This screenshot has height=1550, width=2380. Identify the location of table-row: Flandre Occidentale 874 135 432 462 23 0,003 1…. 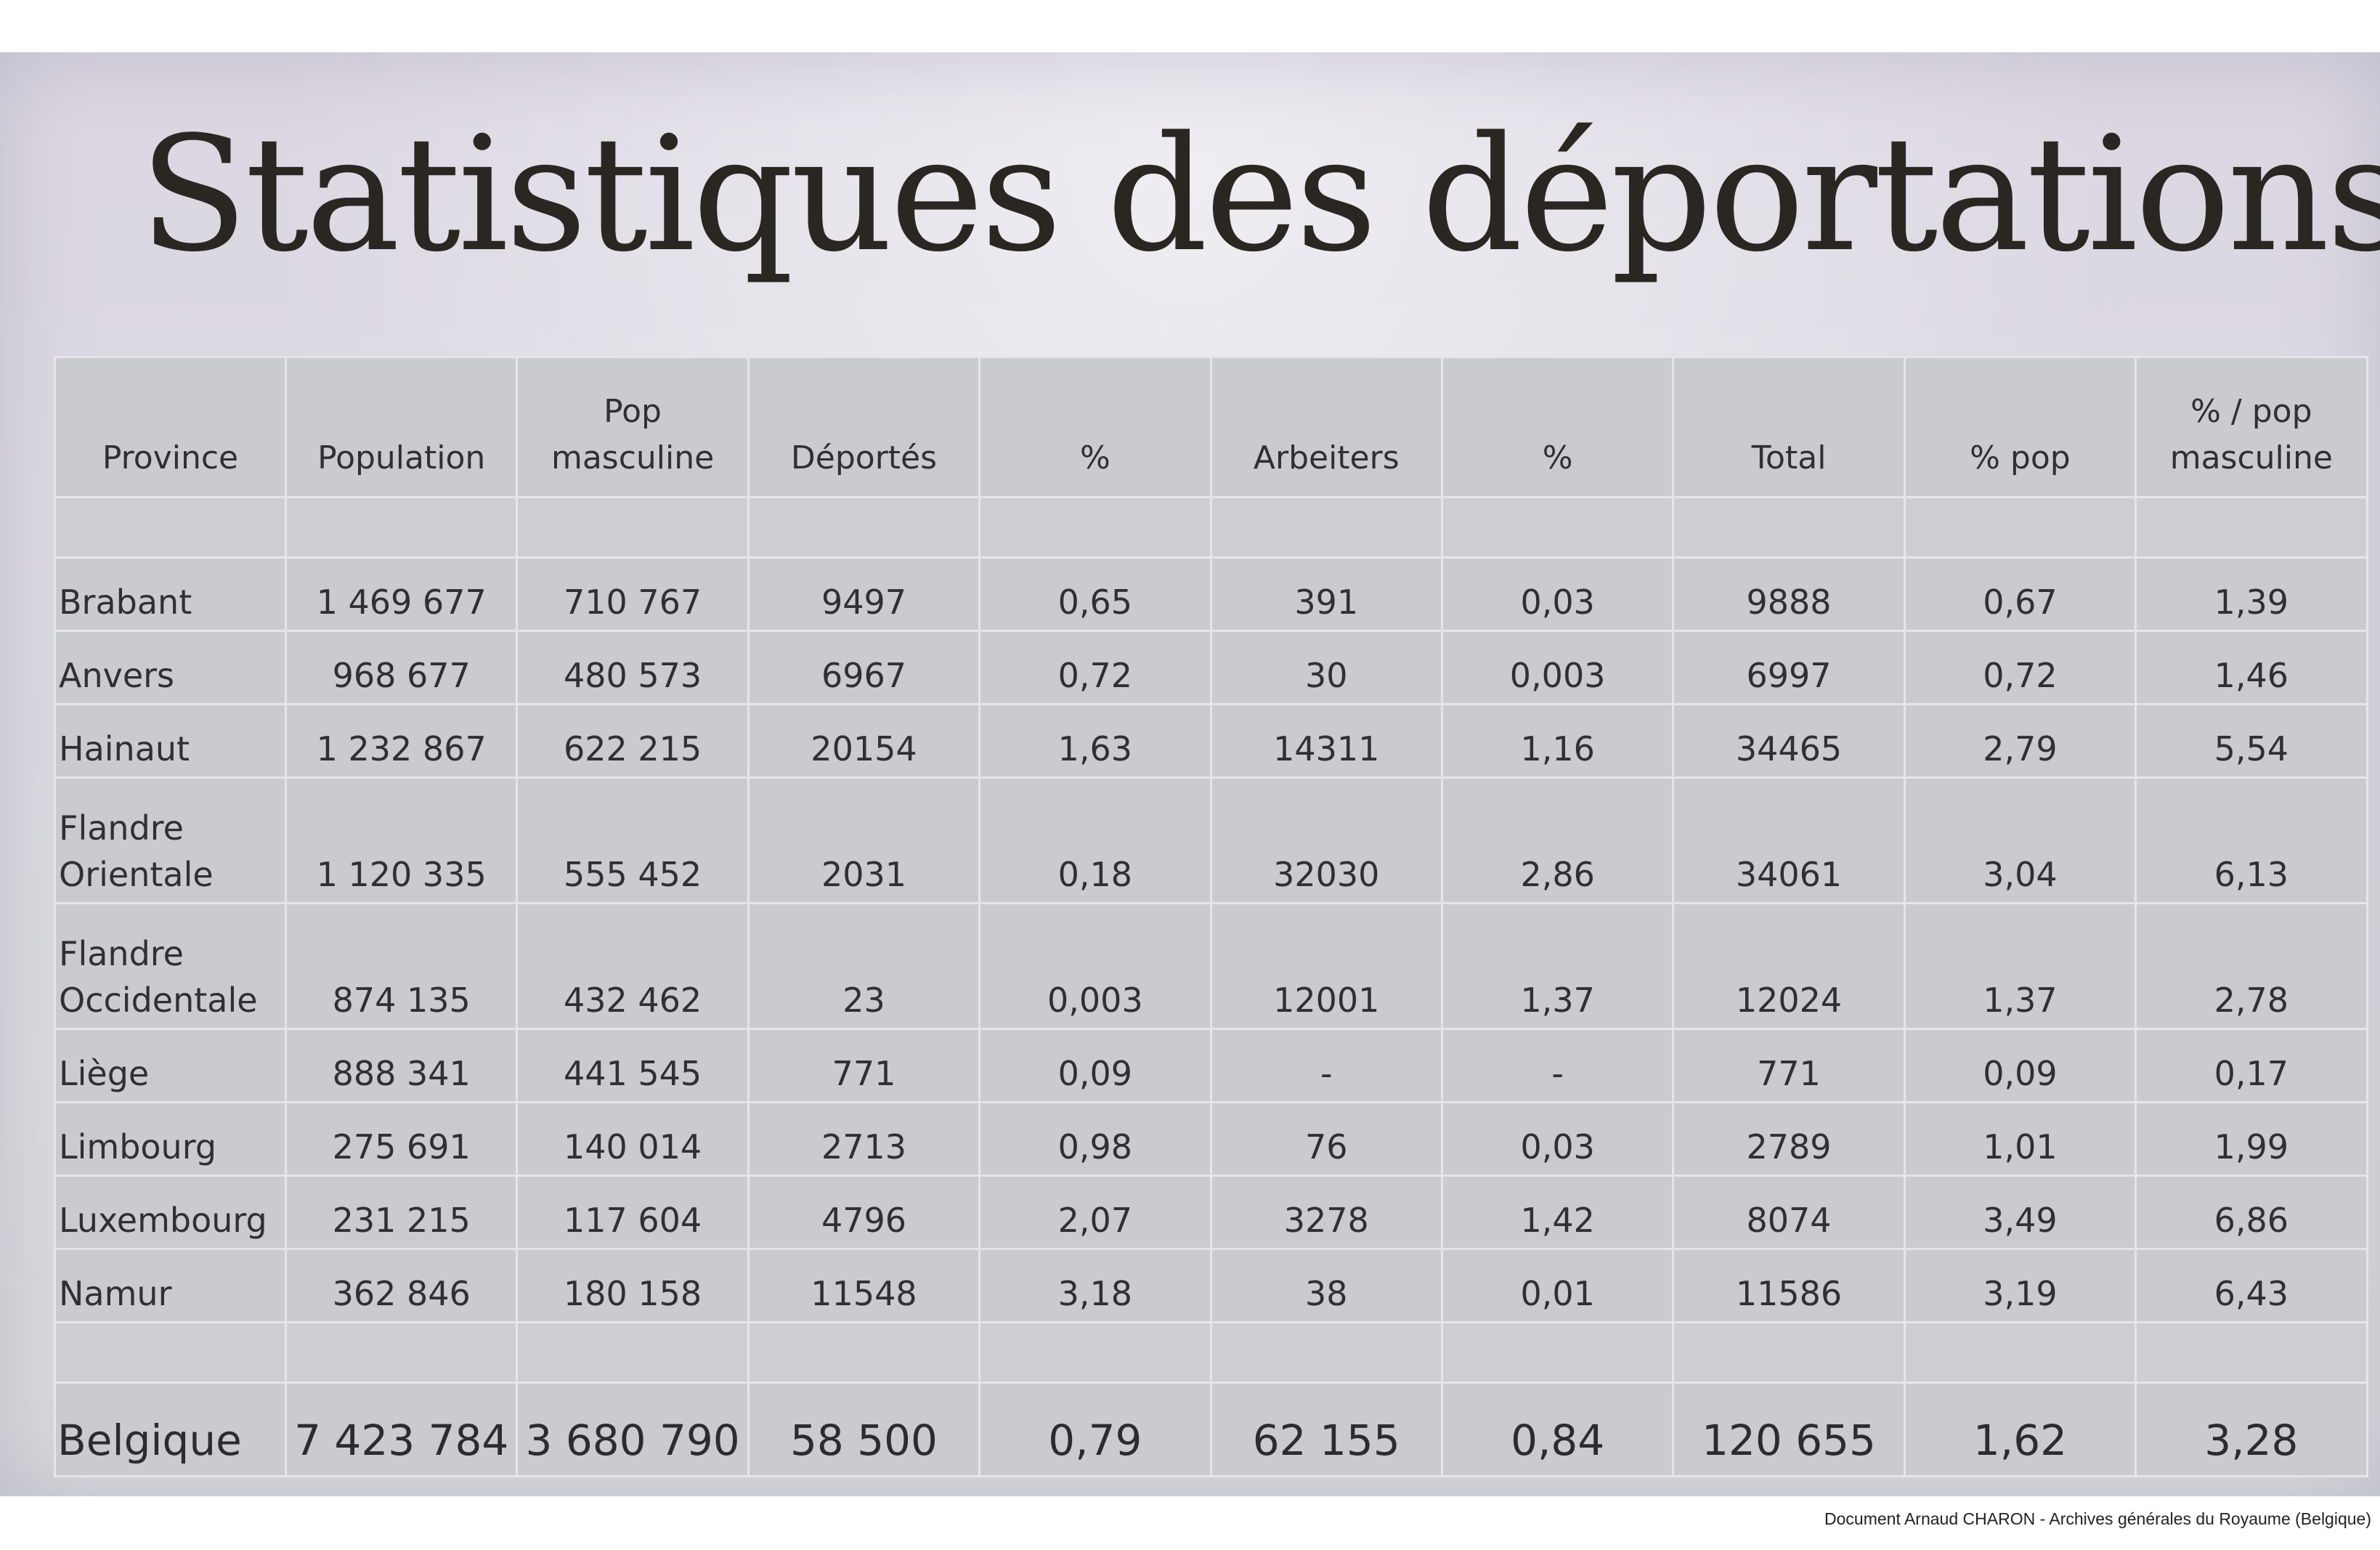
(1211, 966).